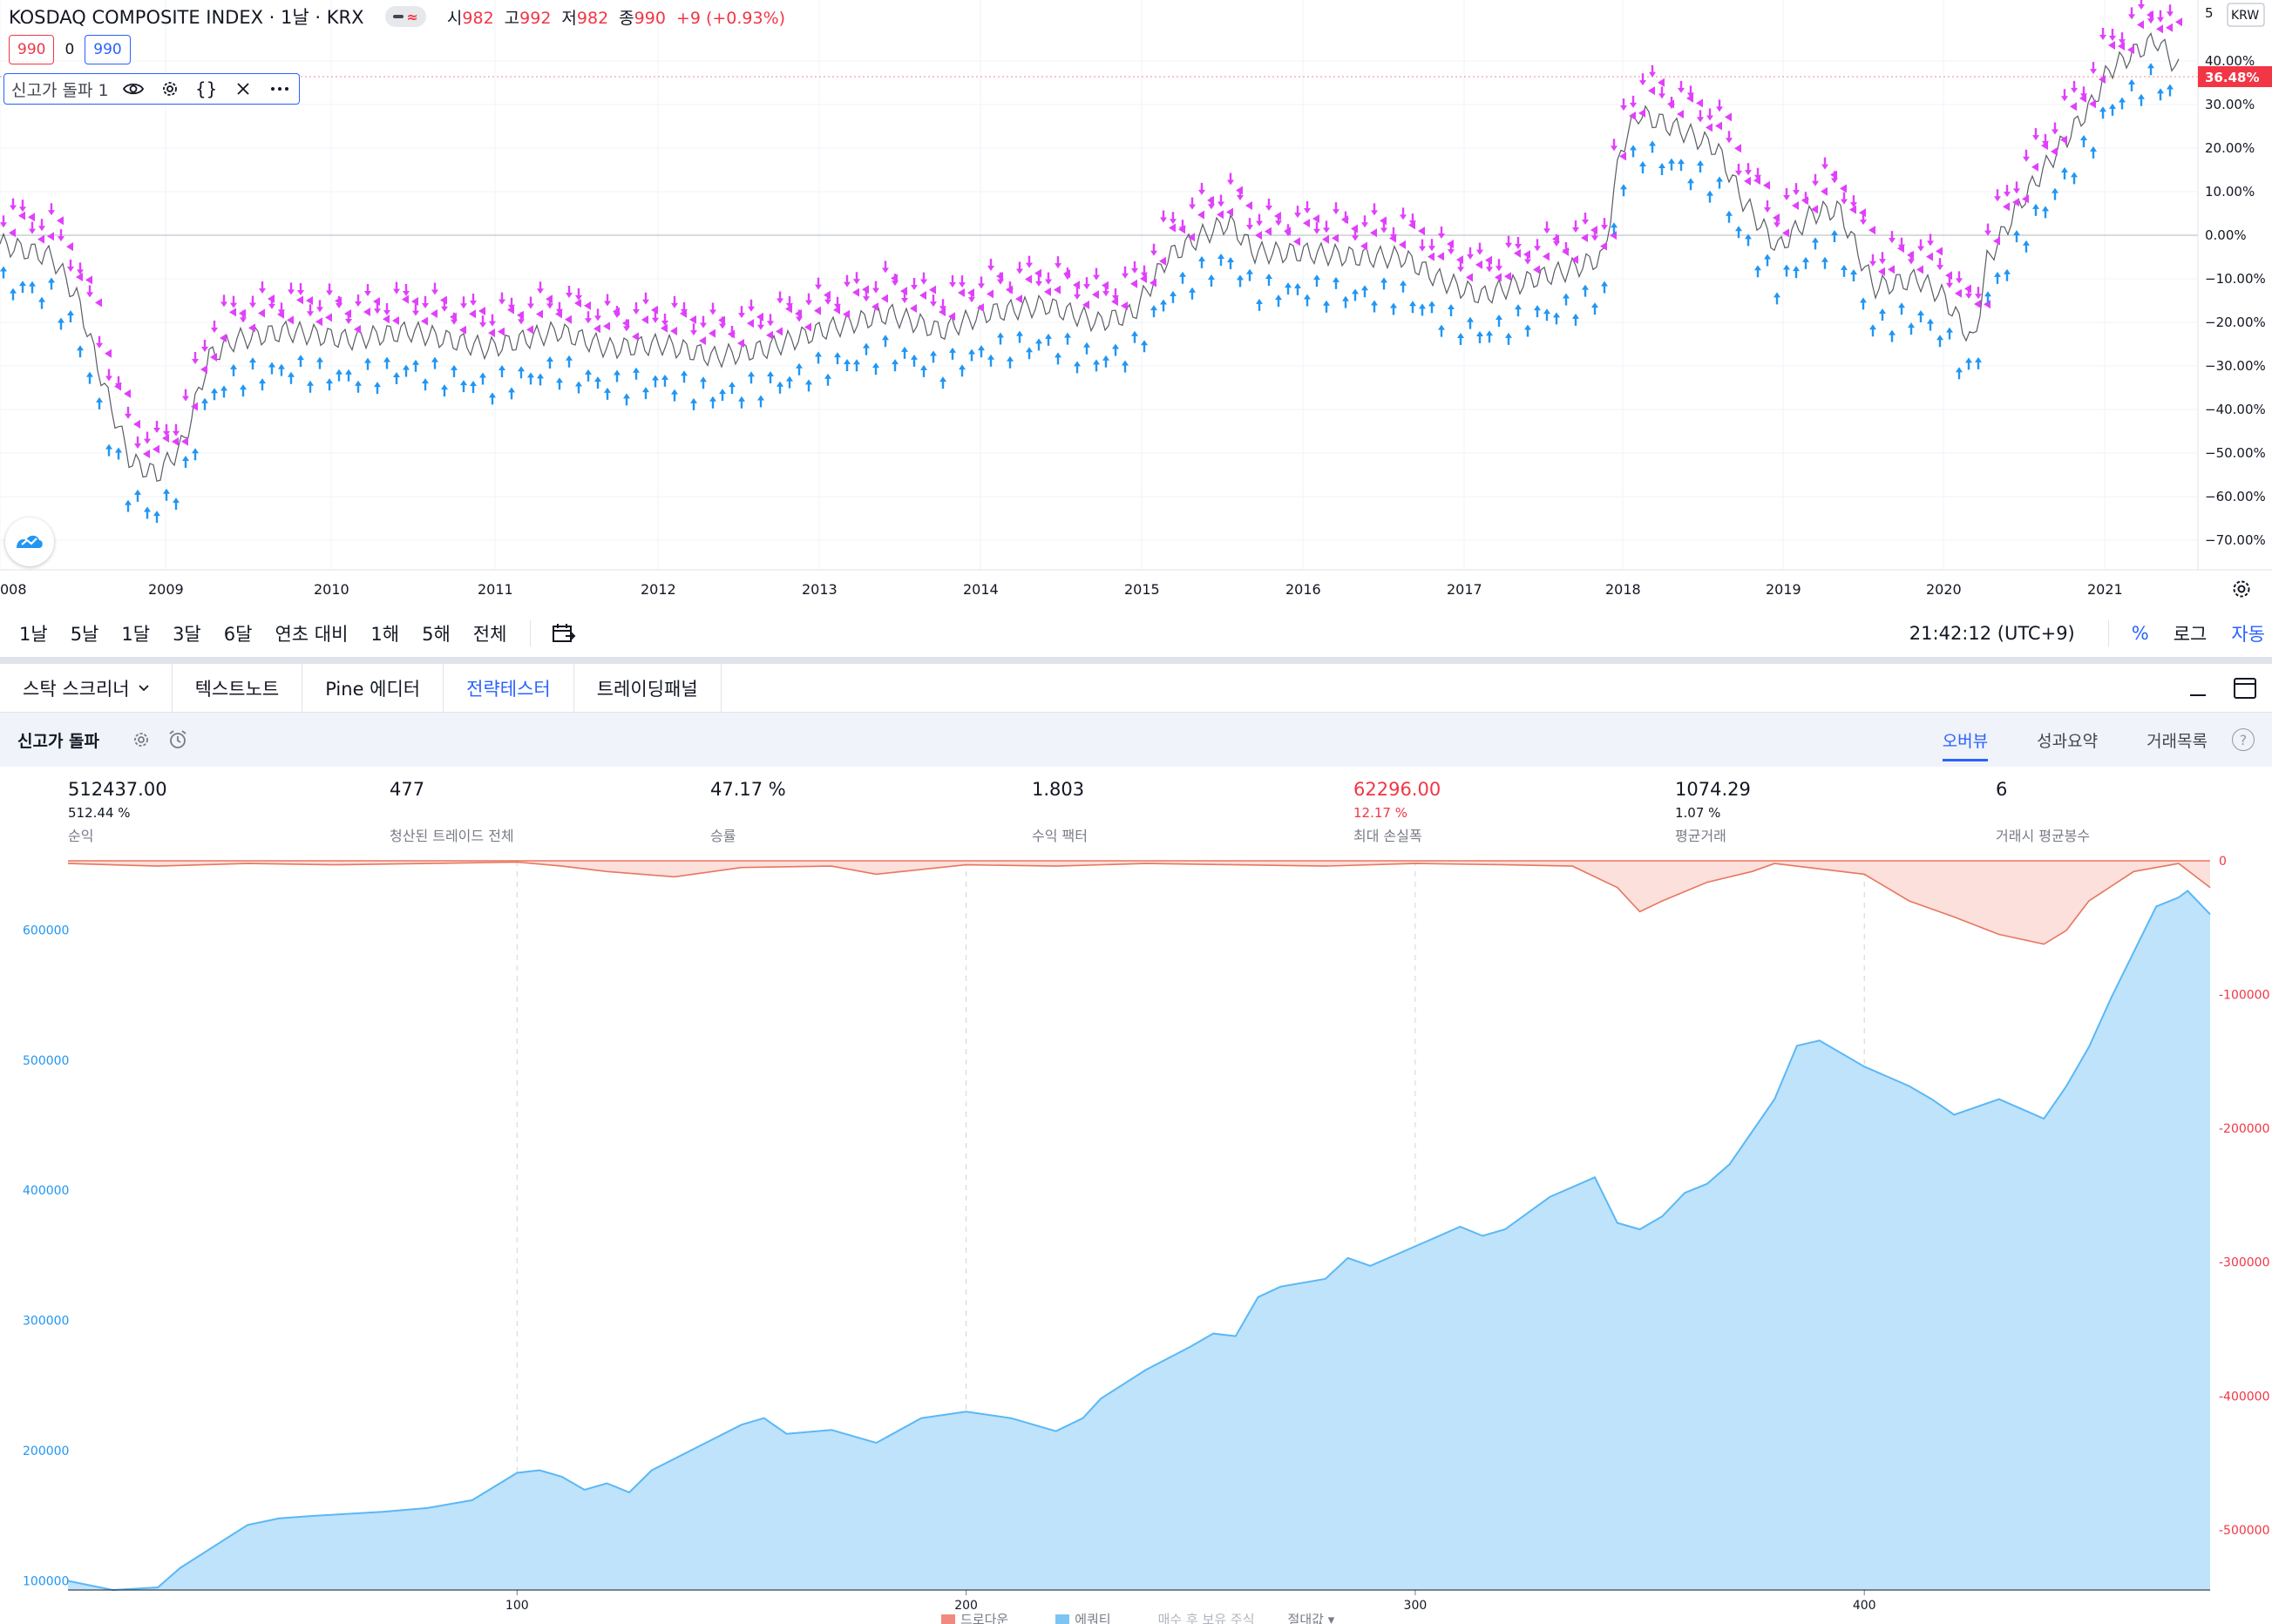 Image resolution: width=2272 pixels, height=1624 pixels. Describe the element at coordinates (186, 17) in the screenshot. I see `symbol-title: KOSDAQ COMPOSITE INDEX · 1날 · KRX` at that location.